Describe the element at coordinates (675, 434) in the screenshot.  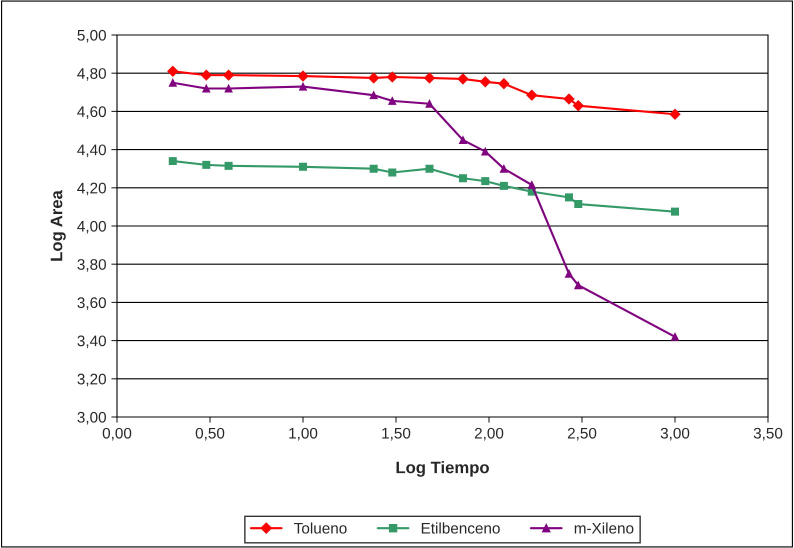
I see `x-tick-label: 3,00` at that location.